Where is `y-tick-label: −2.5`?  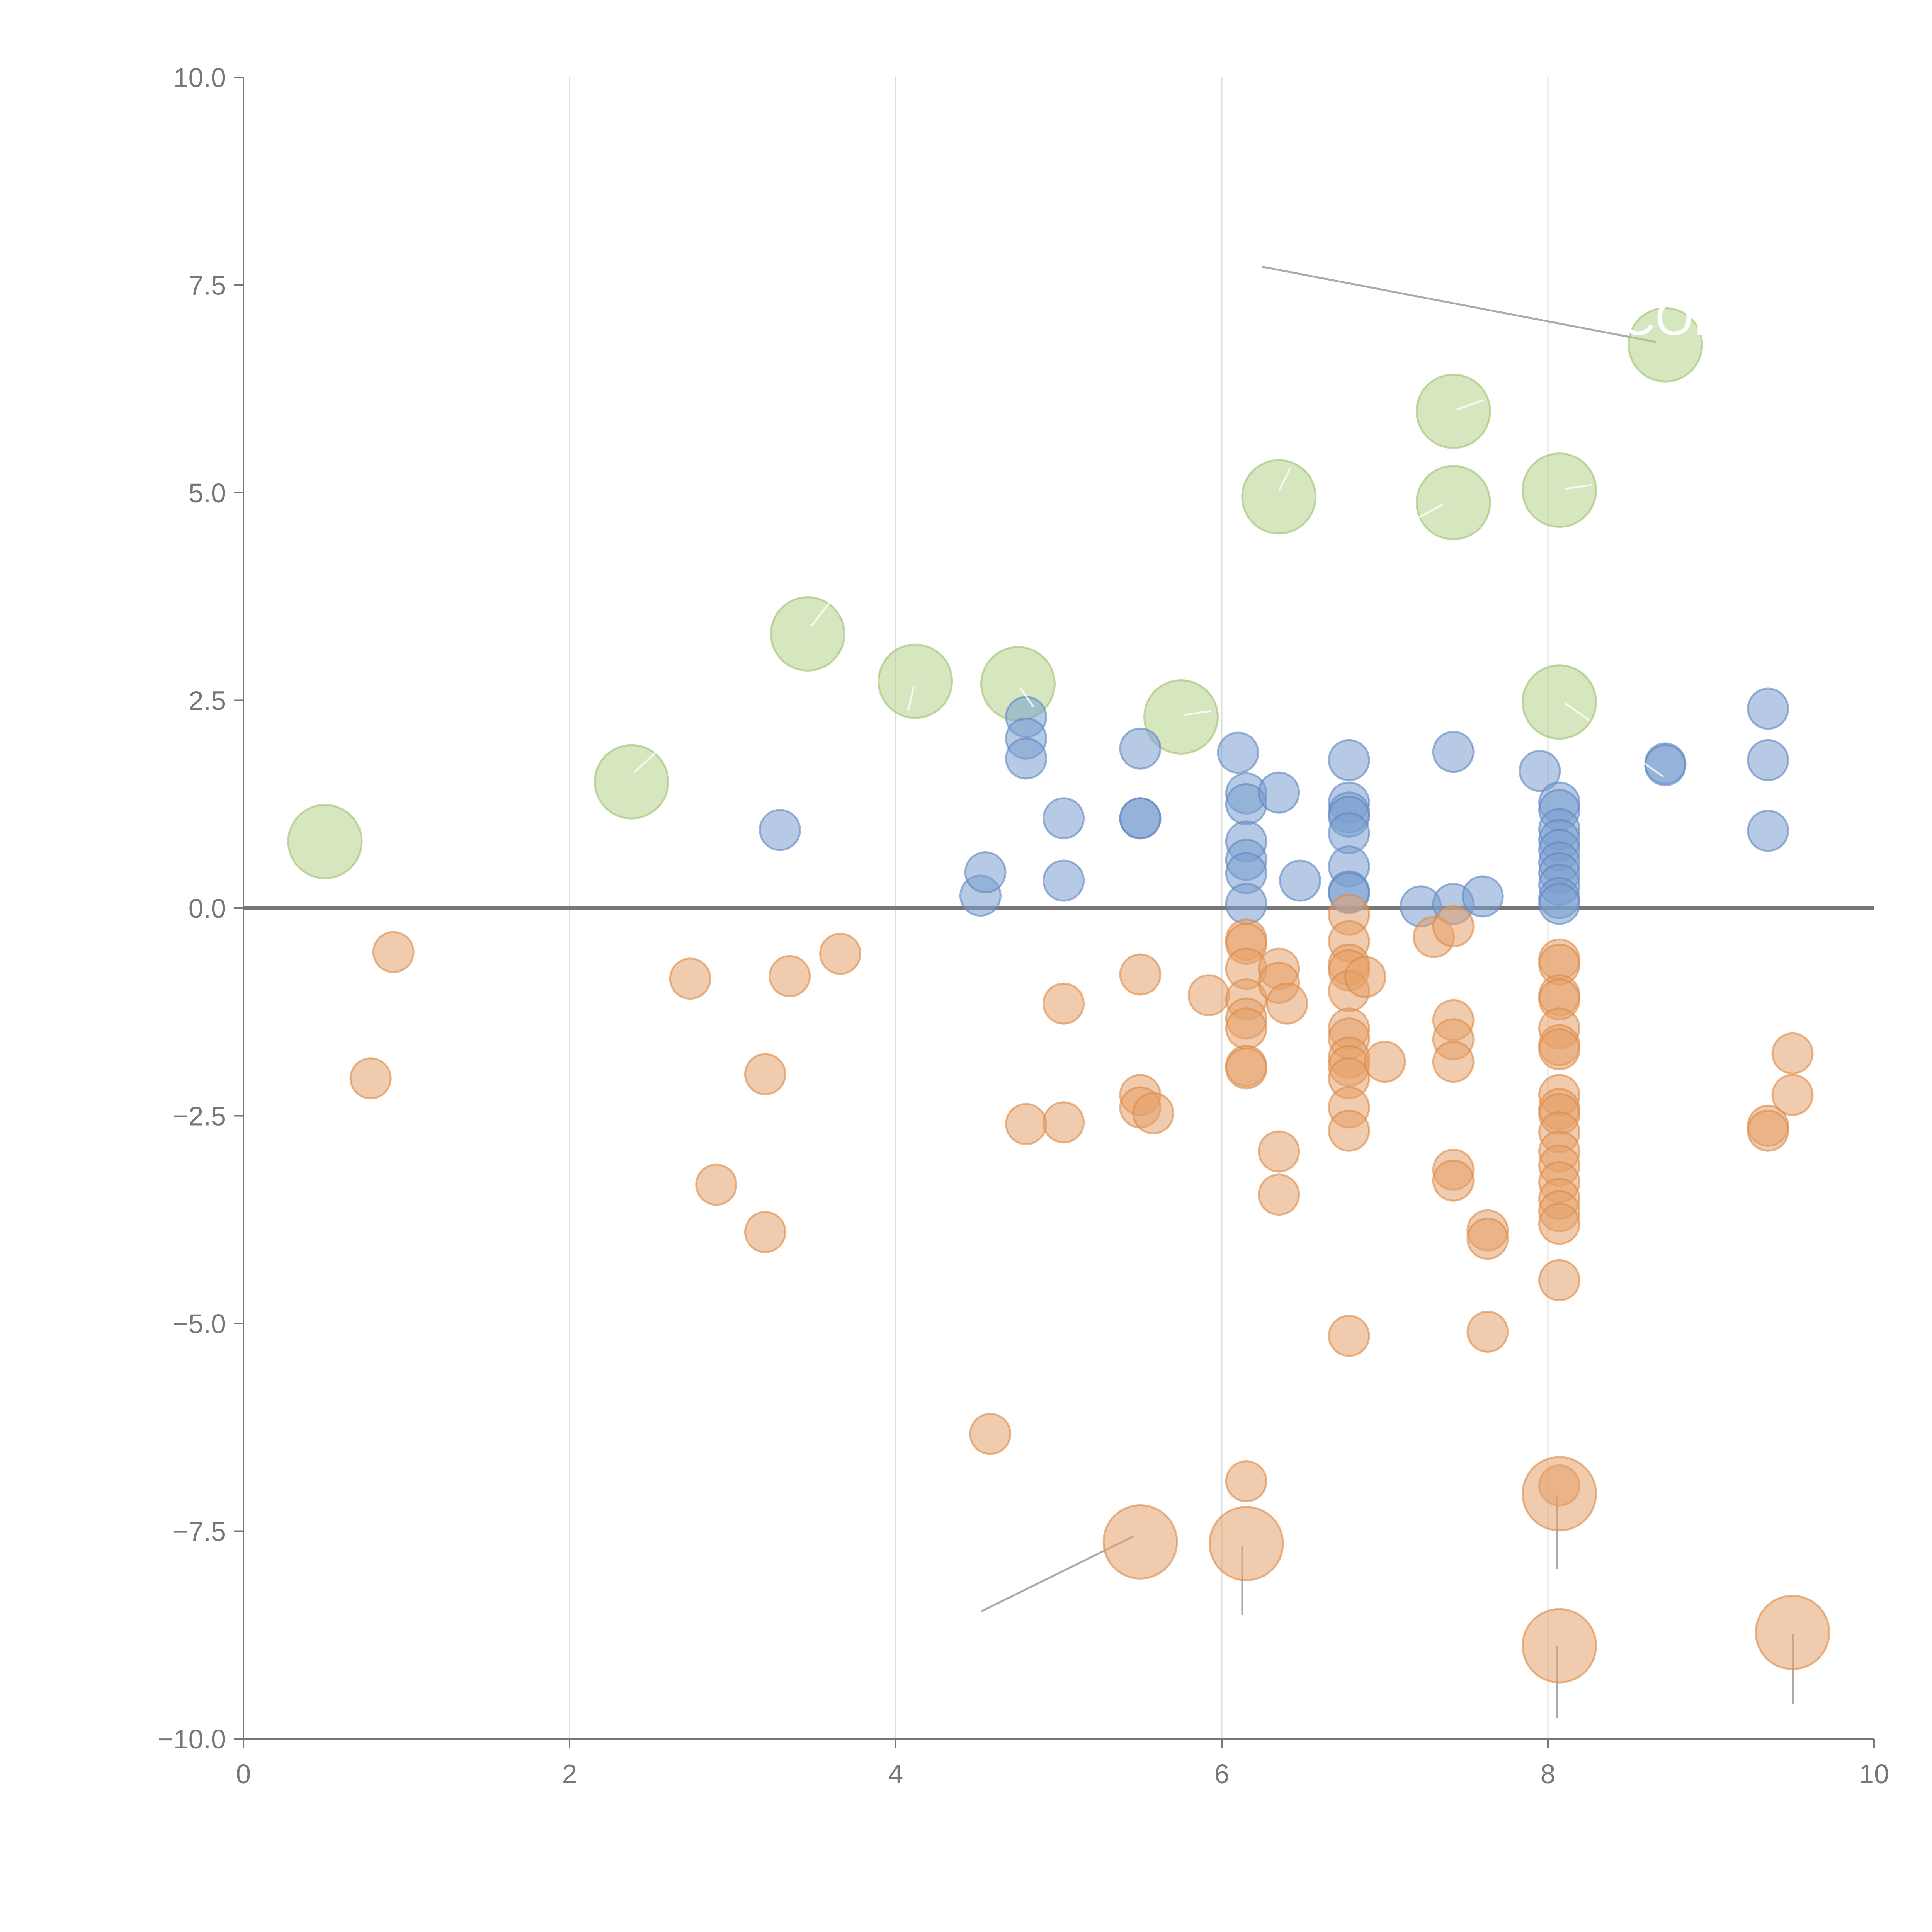 y-tick-label: −2.5 is located at coordinates (200, 1116).